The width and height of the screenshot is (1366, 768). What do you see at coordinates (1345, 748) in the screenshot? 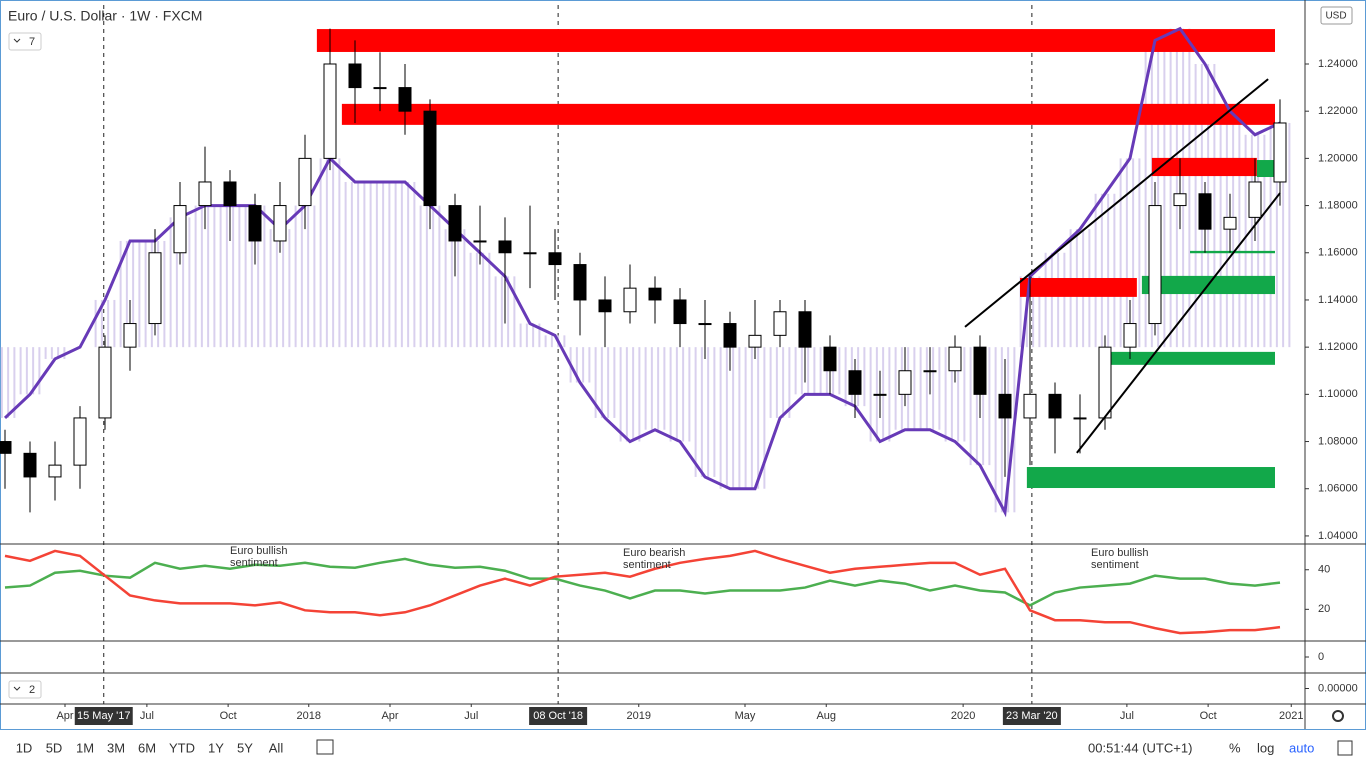
I see `fullscreen-icon` at bounding box center [1345, 748].